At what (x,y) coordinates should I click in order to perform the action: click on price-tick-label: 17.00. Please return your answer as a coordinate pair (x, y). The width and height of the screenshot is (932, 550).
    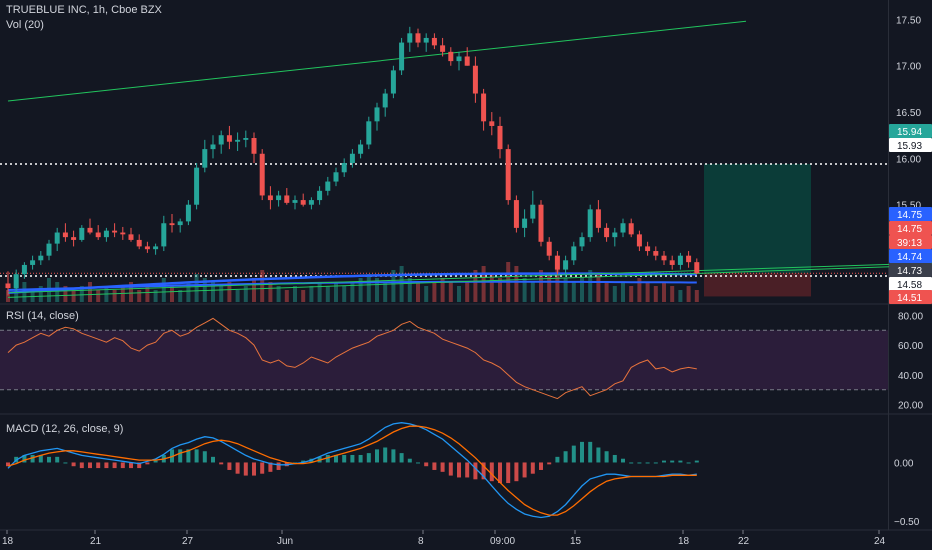
    Looking at the image, I should click on (908, 67).